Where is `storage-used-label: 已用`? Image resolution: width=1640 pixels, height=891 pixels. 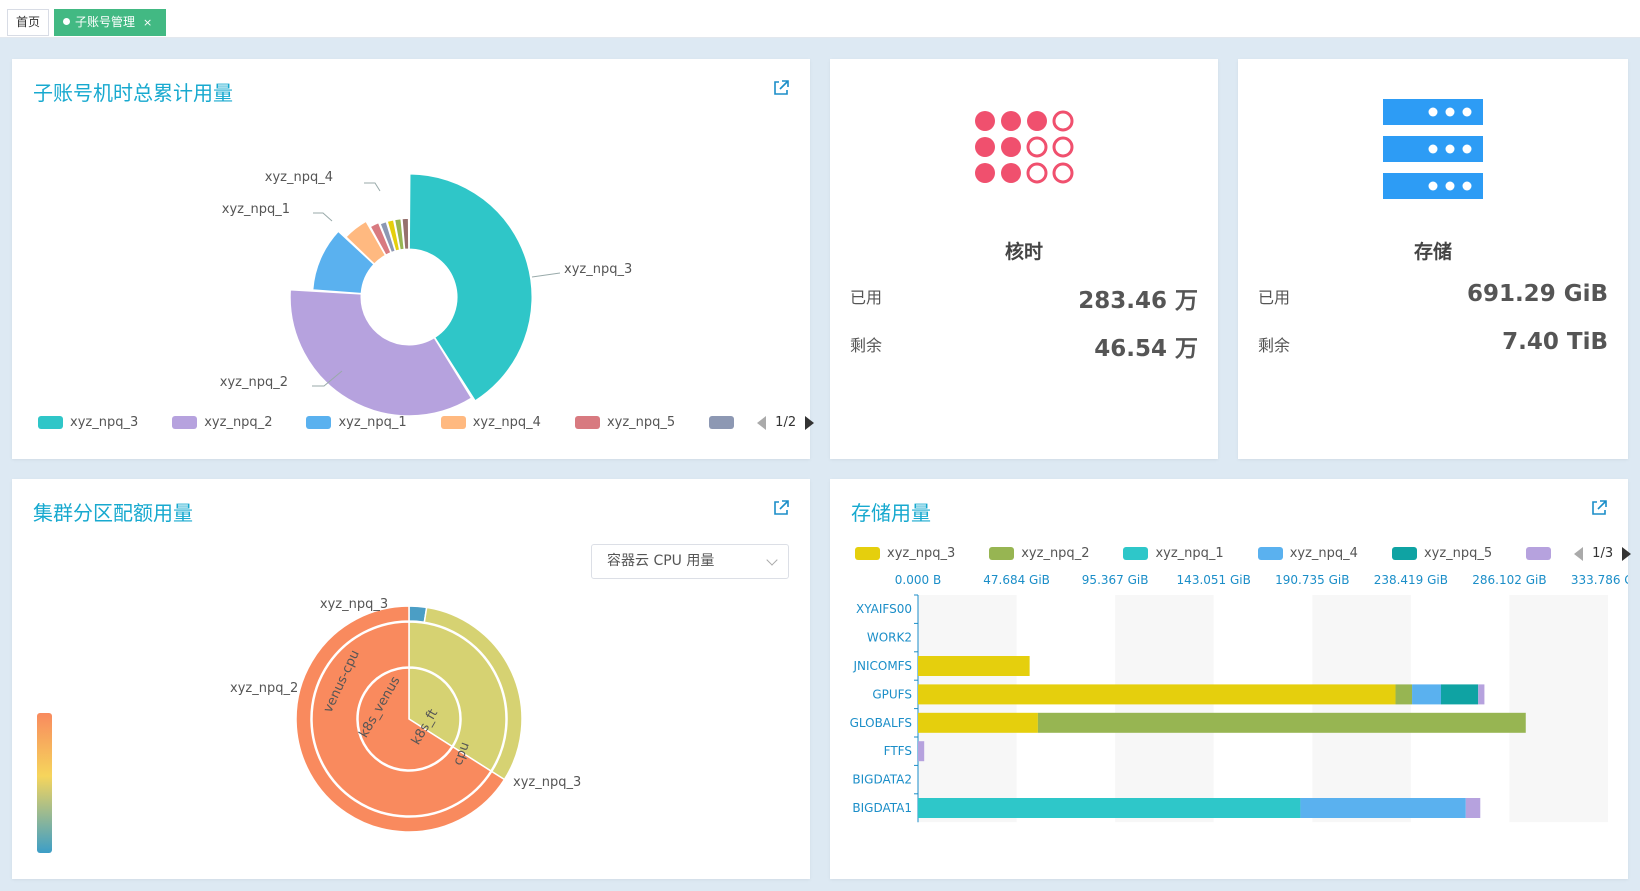 storage-used-label: 已用 is located at coordinates (1274, 297).